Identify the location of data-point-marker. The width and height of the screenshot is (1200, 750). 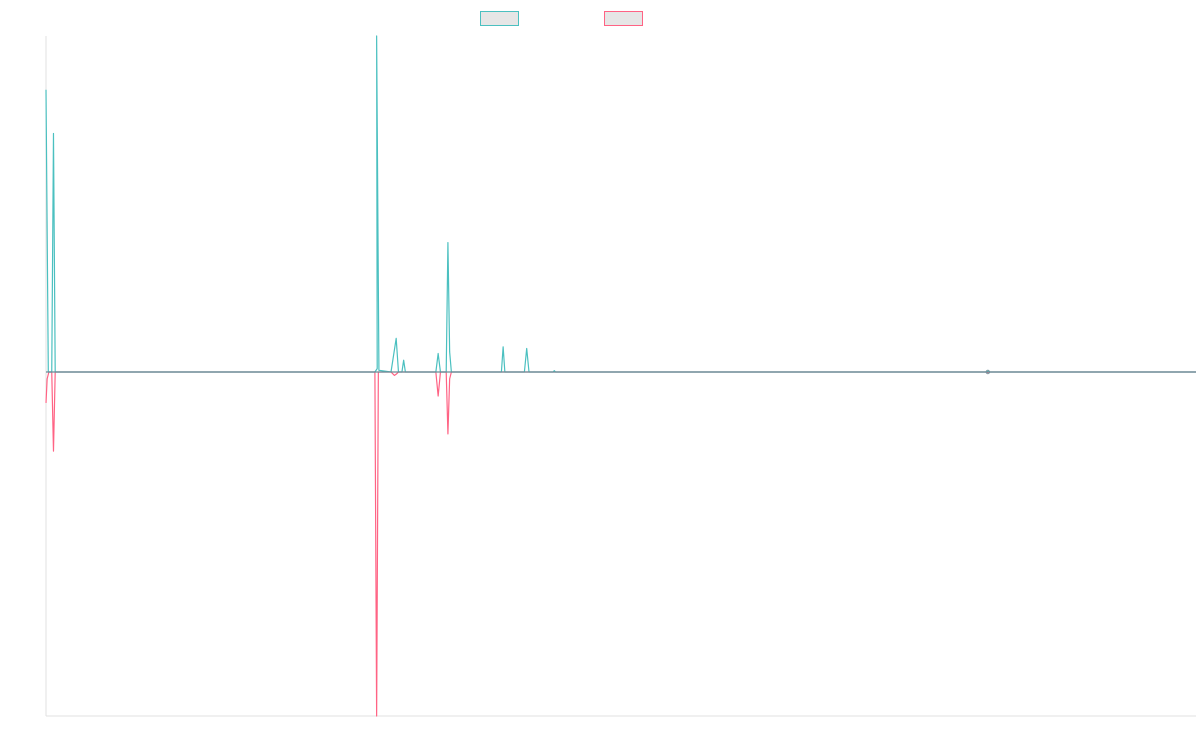
(988, 372).